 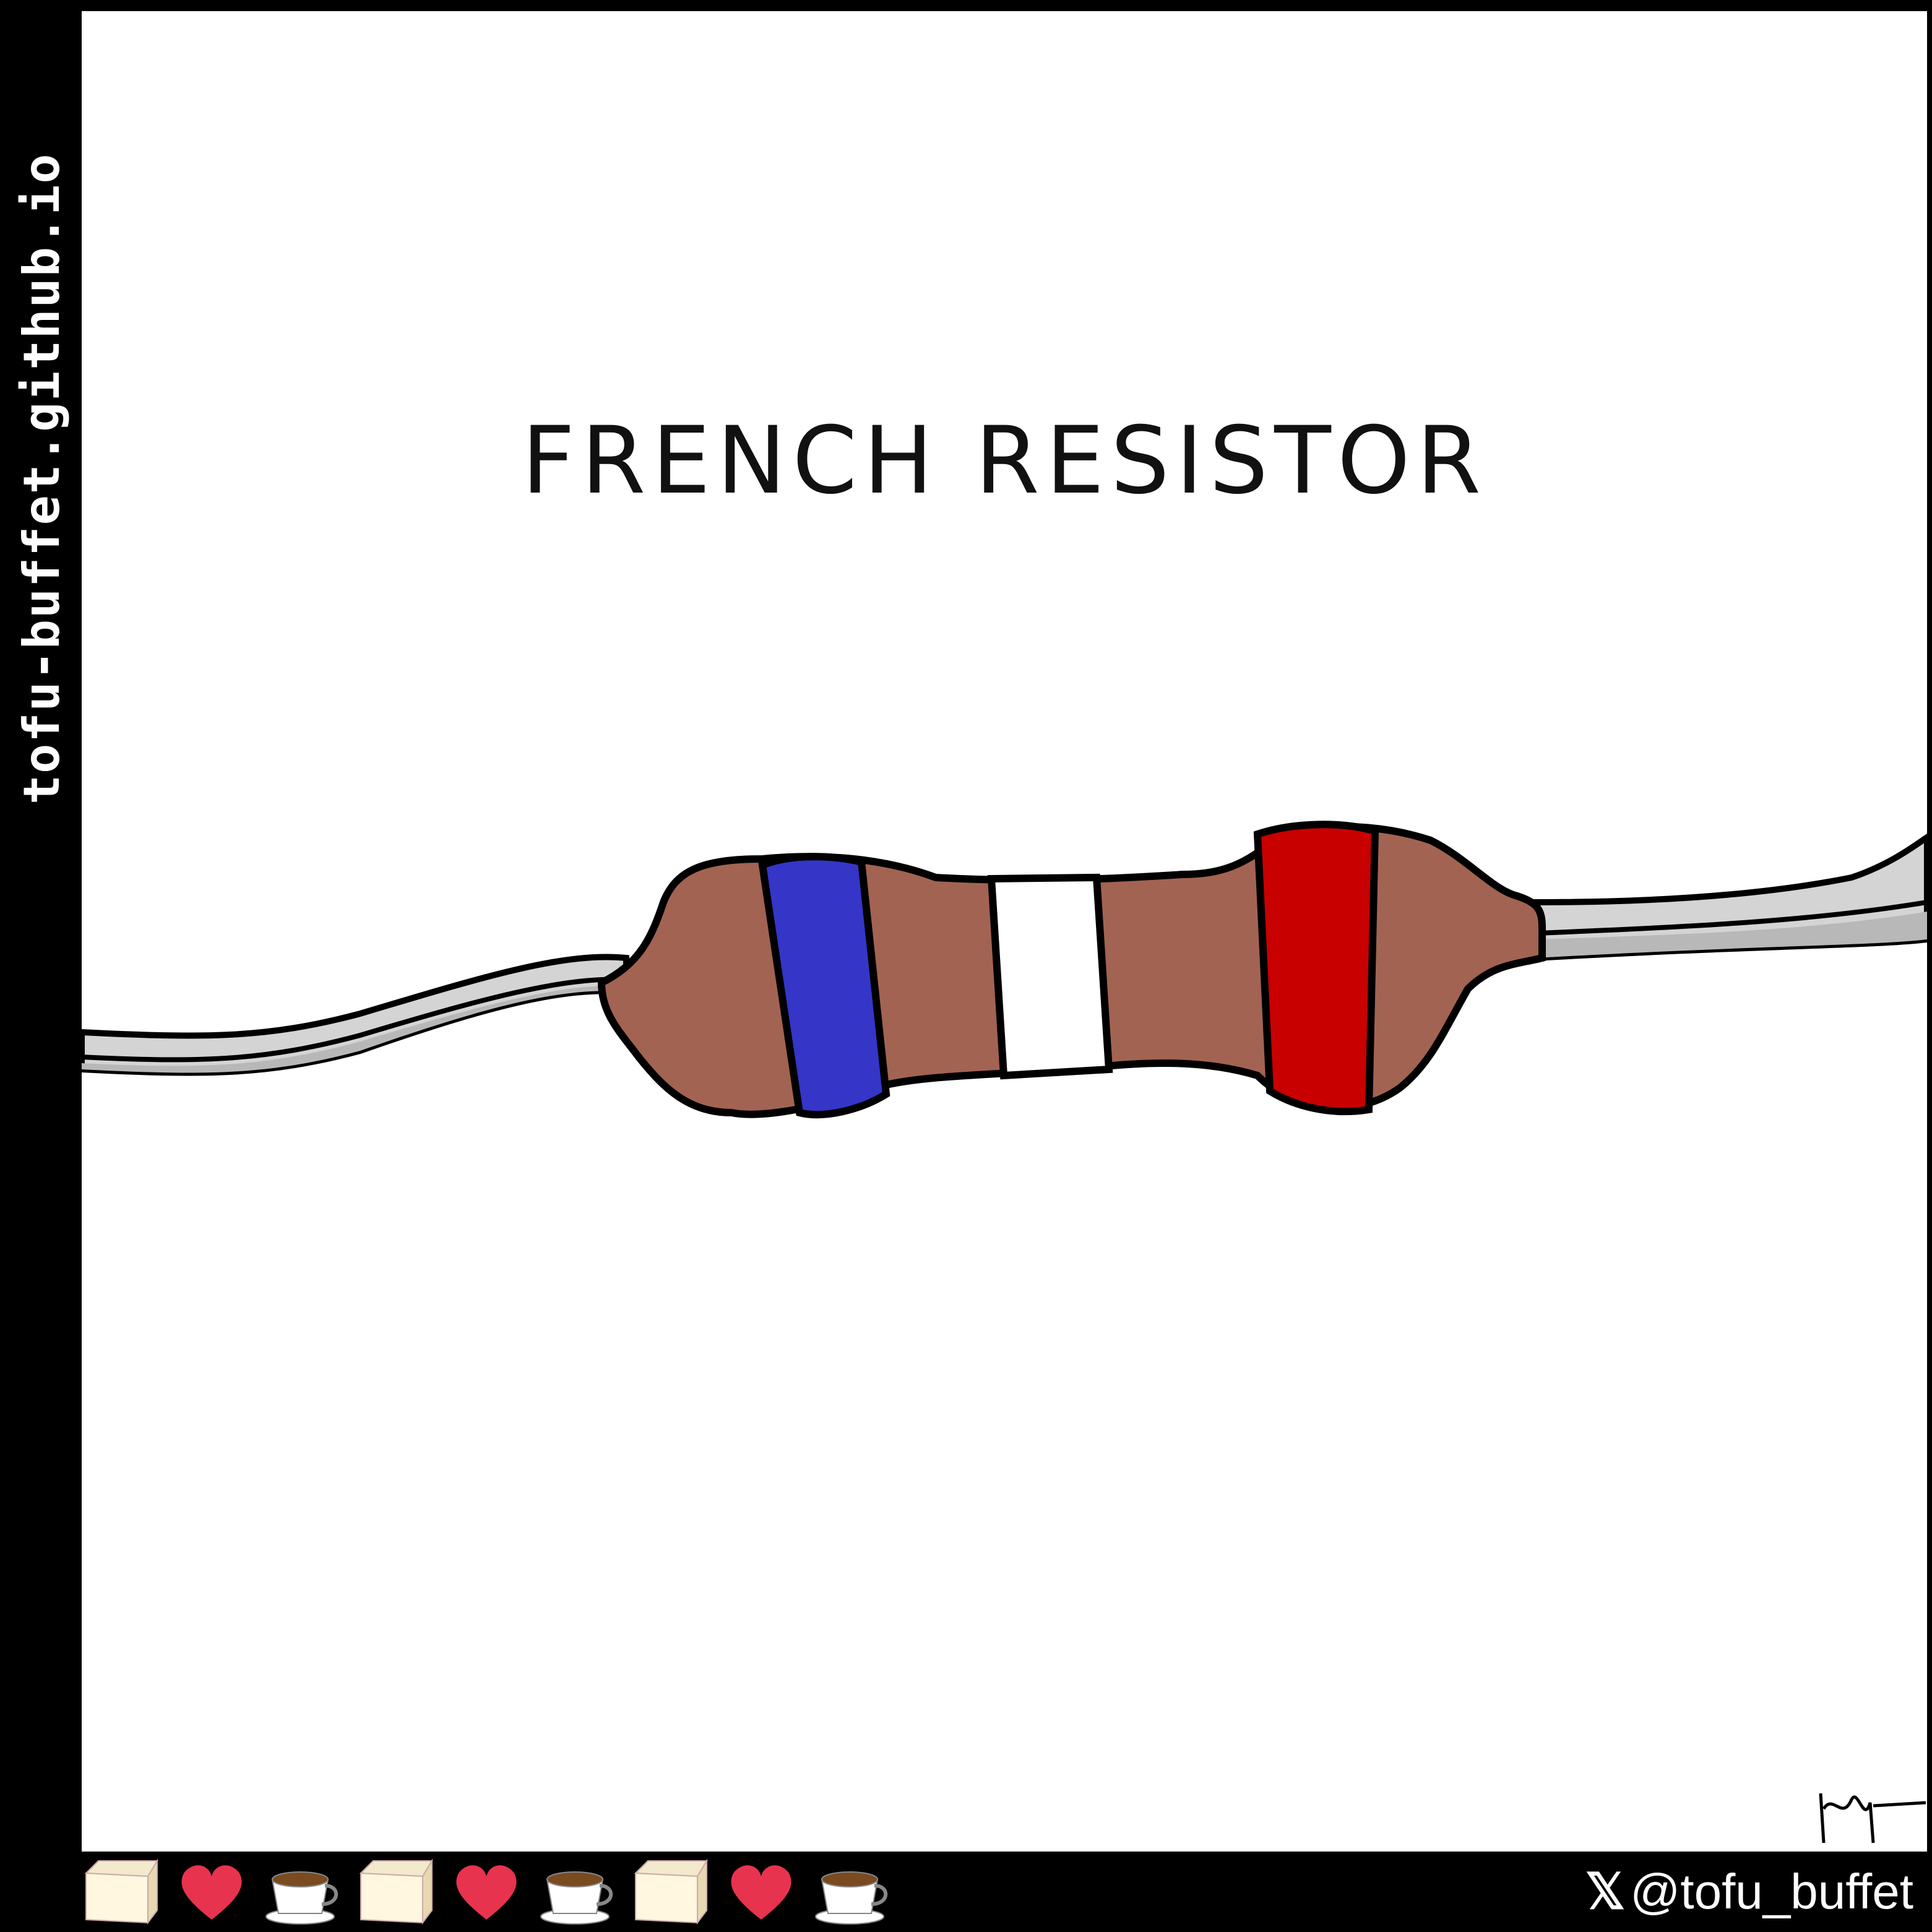 I want to click on handle-text: @tofu_buffet, so click(x=1771, y=1891).